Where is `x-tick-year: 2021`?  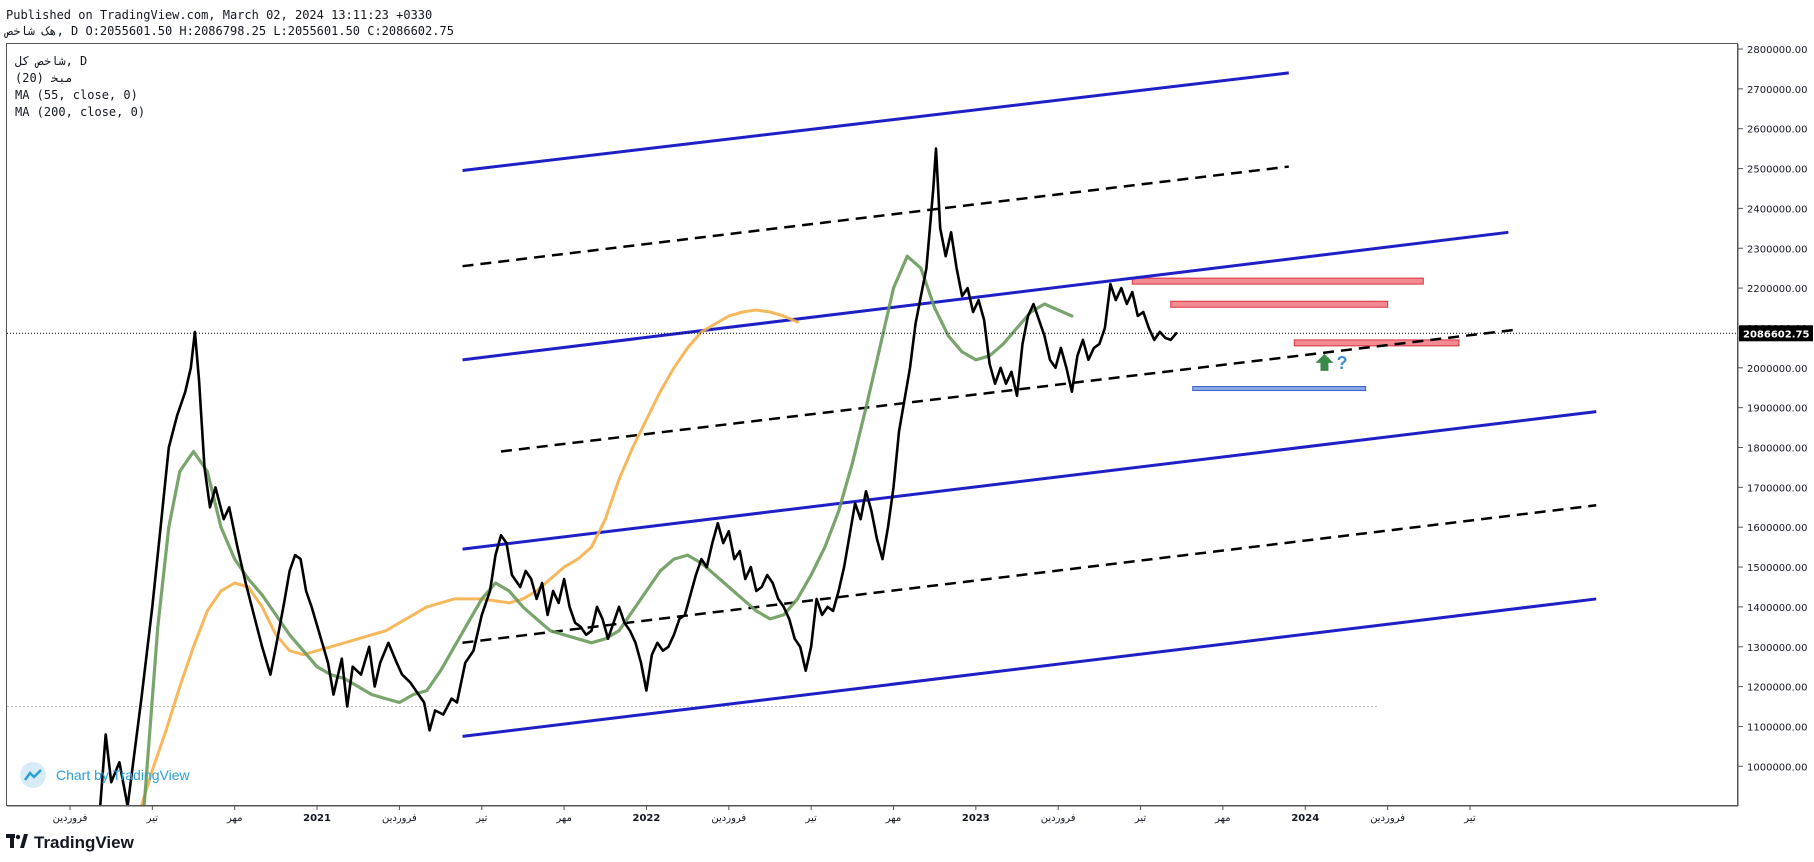
x-tick-year: 2021 is located at coordinates (317, 818).